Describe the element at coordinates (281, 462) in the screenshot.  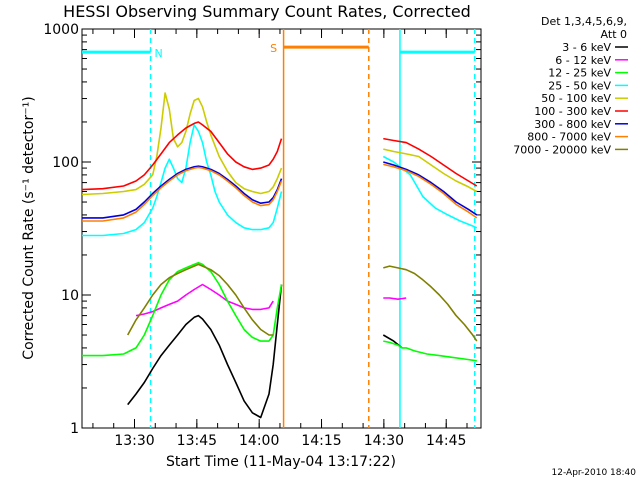
I see `x-axis-title: Start Time (11-May-04 13:17:22)` at that location.